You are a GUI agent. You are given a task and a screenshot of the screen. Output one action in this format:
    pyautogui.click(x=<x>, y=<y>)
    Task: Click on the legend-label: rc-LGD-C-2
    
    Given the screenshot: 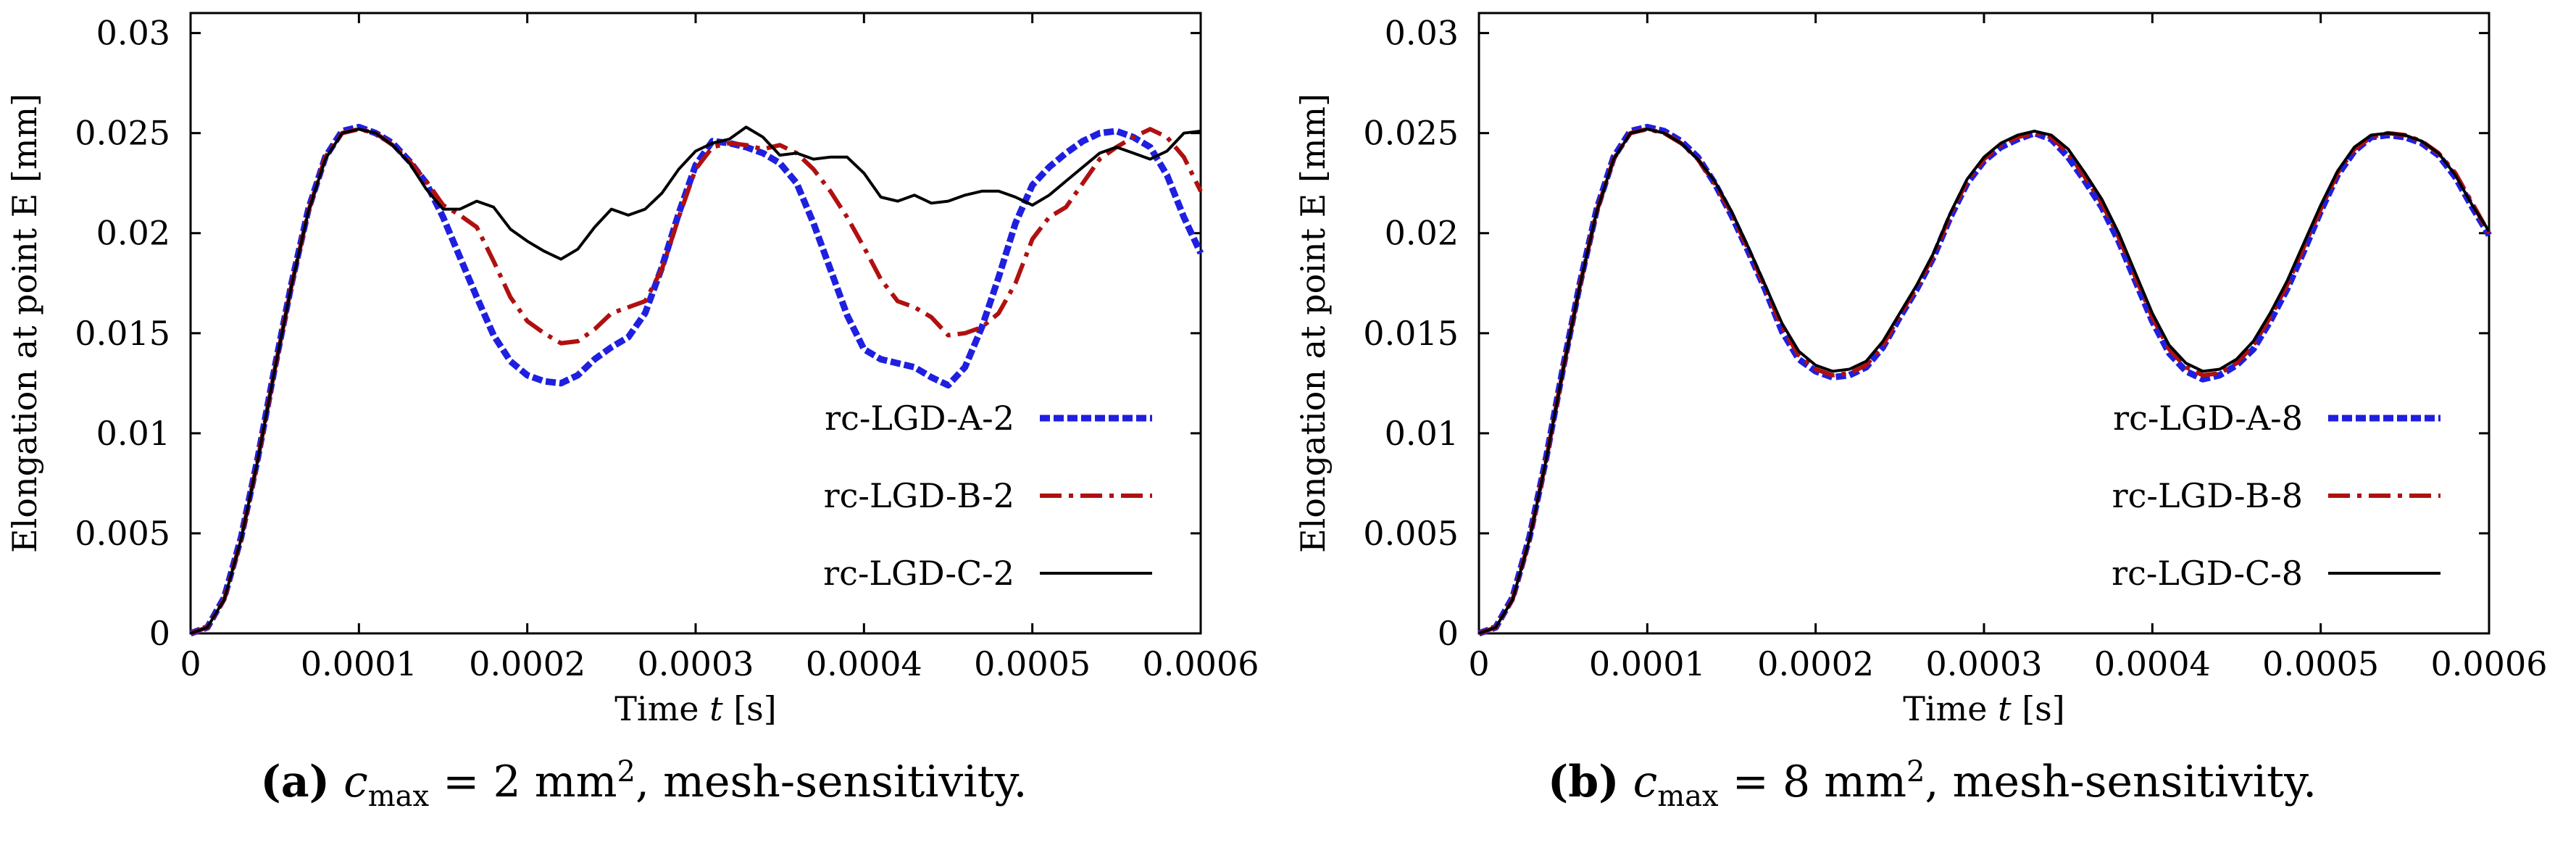 What is the action you would take?
    pyautogui.click(x=918, y=573)
    